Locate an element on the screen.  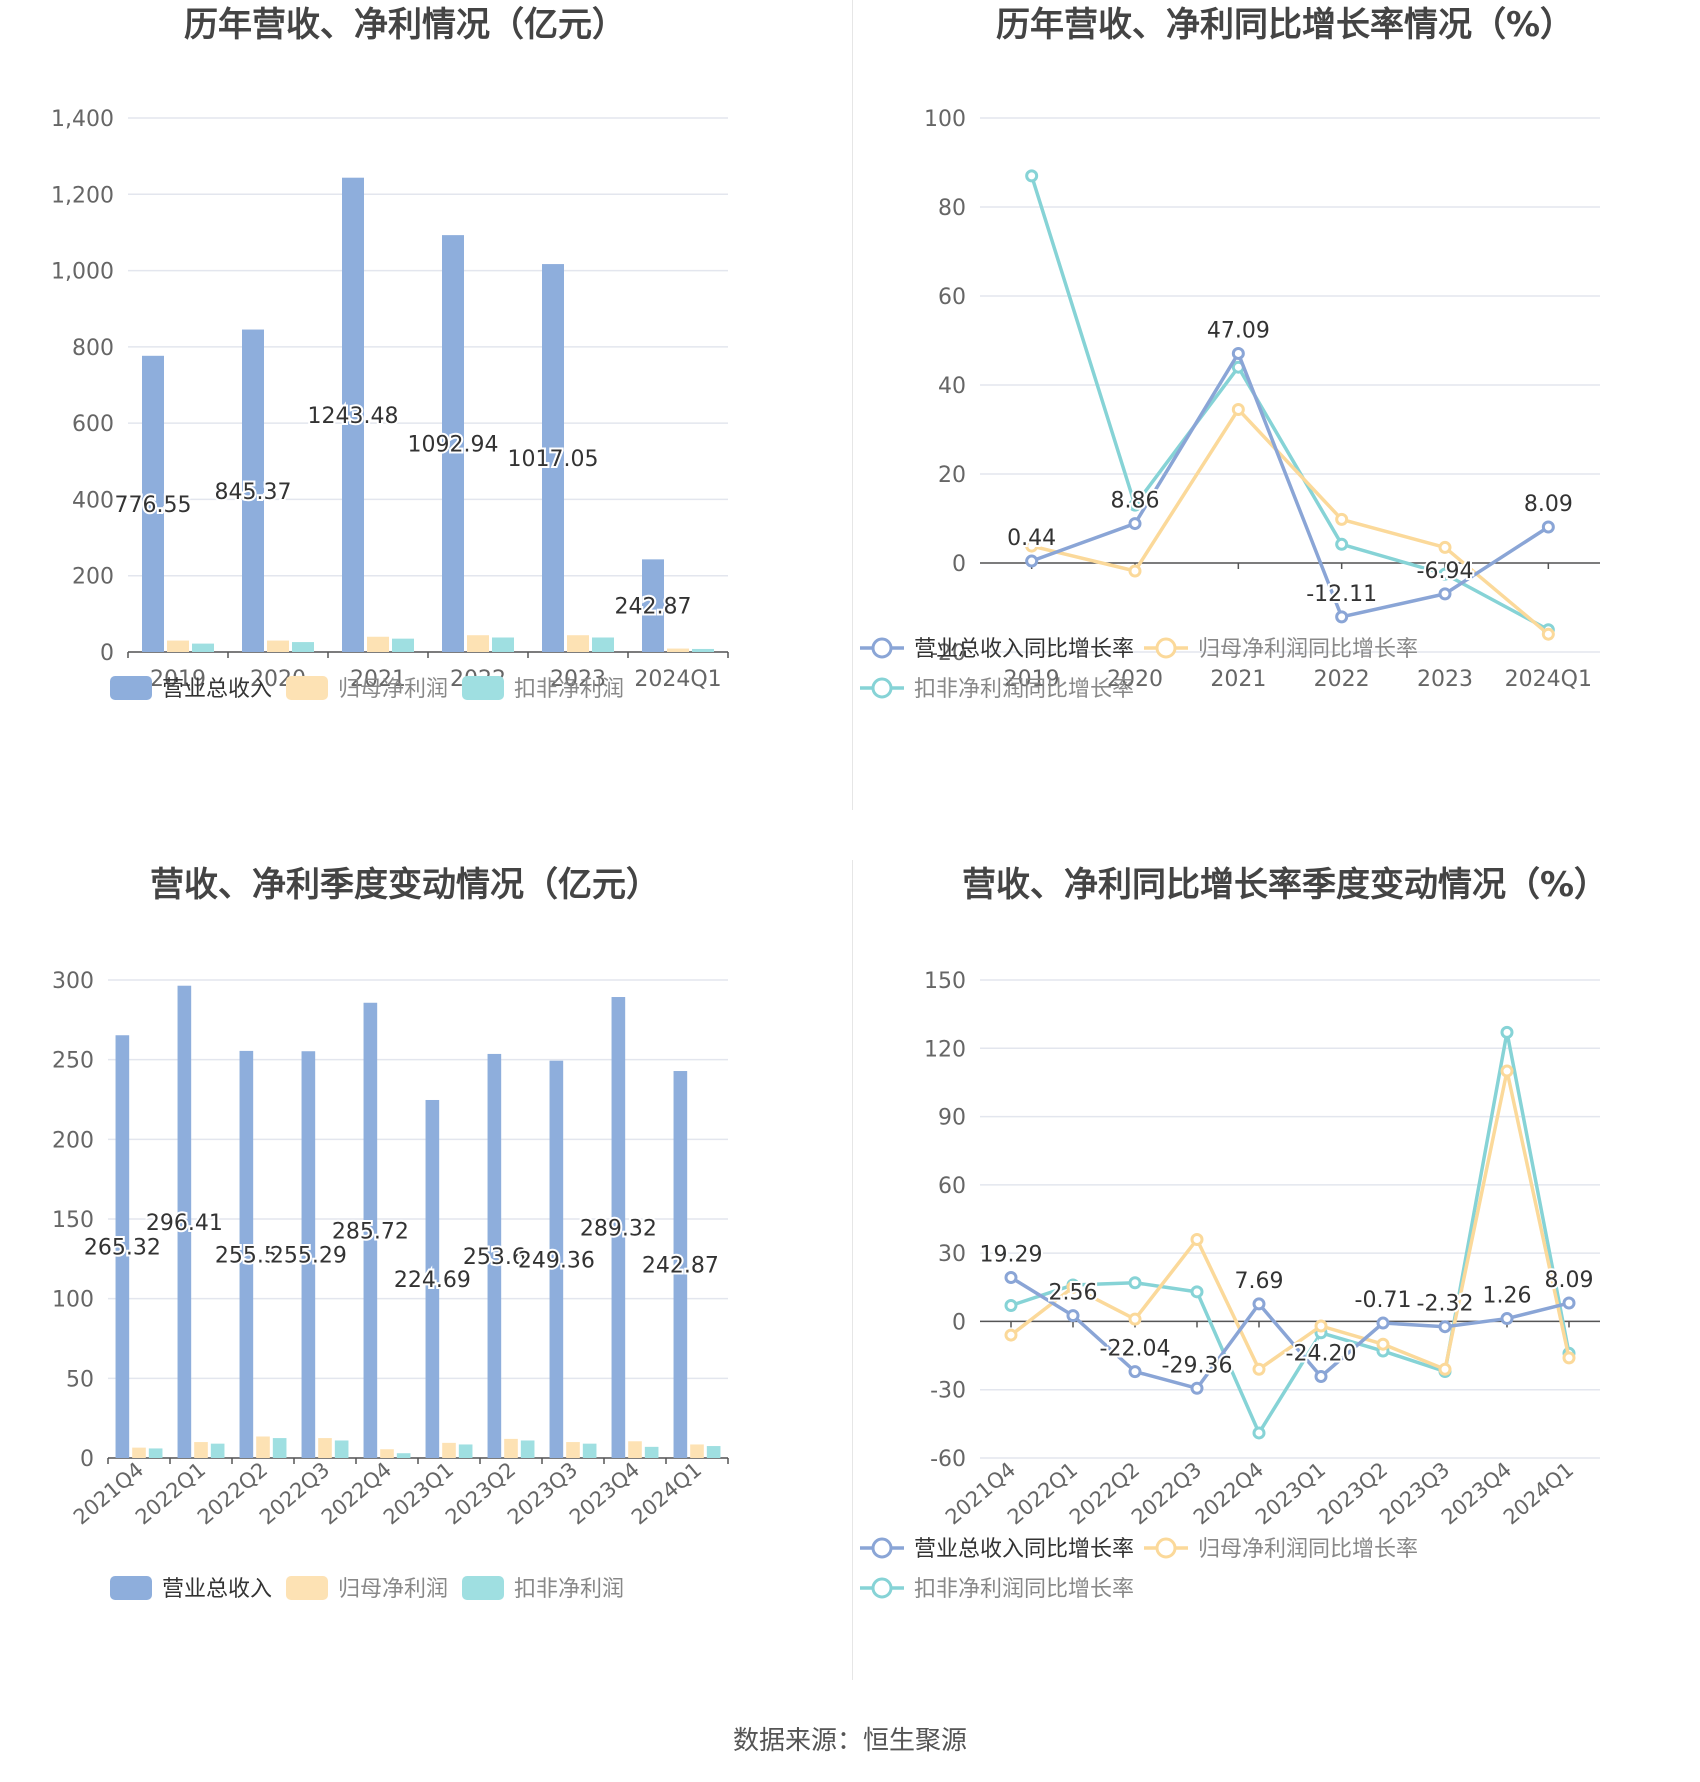
x-tick-label: 2019 is located at coordinates (178, 679).